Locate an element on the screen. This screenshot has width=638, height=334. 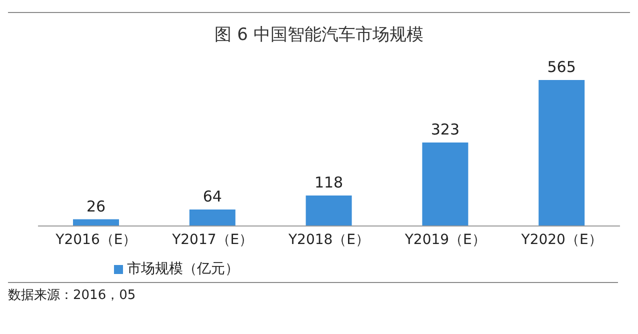
data-label: 64 is located at coordinates (212, 196).